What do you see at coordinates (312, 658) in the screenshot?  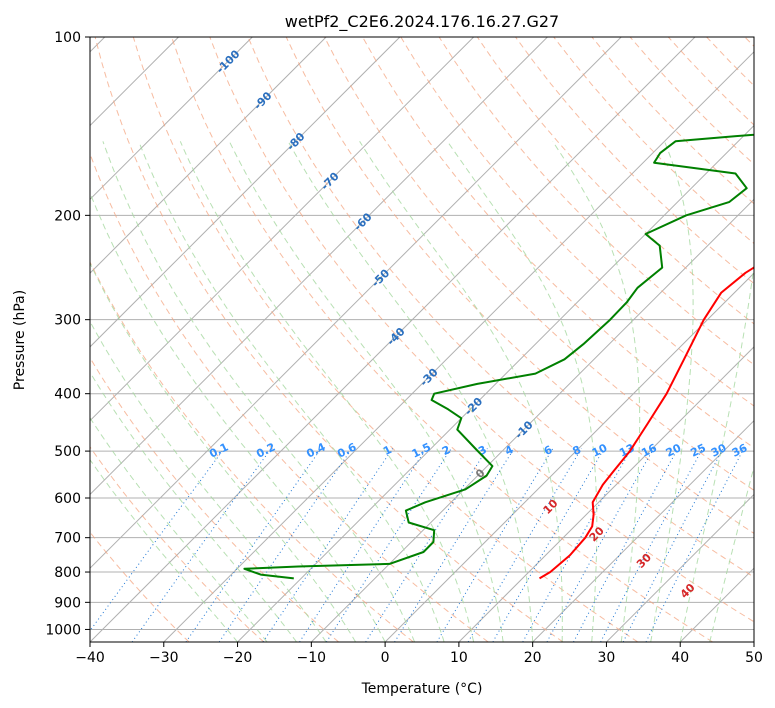 I see `x-tick-label: −10` at bounding box center [312, 658].